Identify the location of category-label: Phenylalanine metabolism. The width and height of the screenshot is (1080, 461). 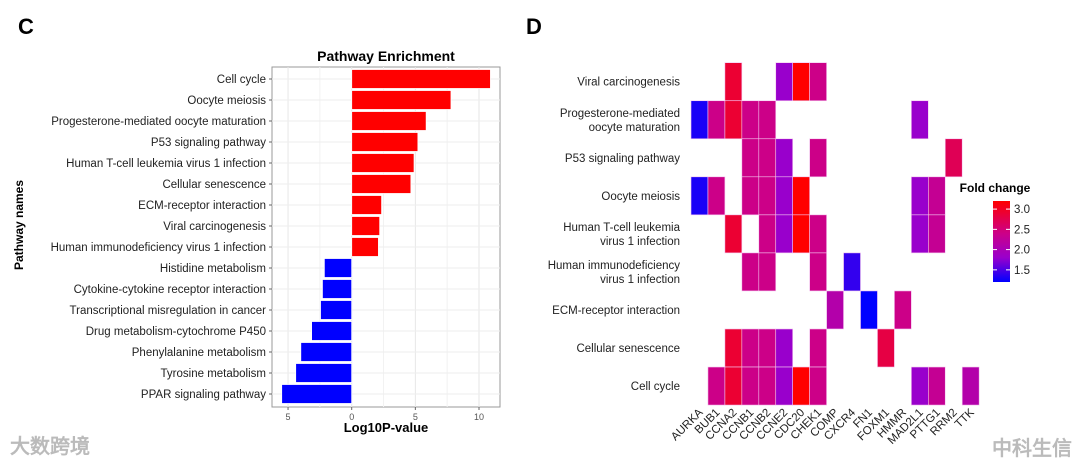
(199, 353).